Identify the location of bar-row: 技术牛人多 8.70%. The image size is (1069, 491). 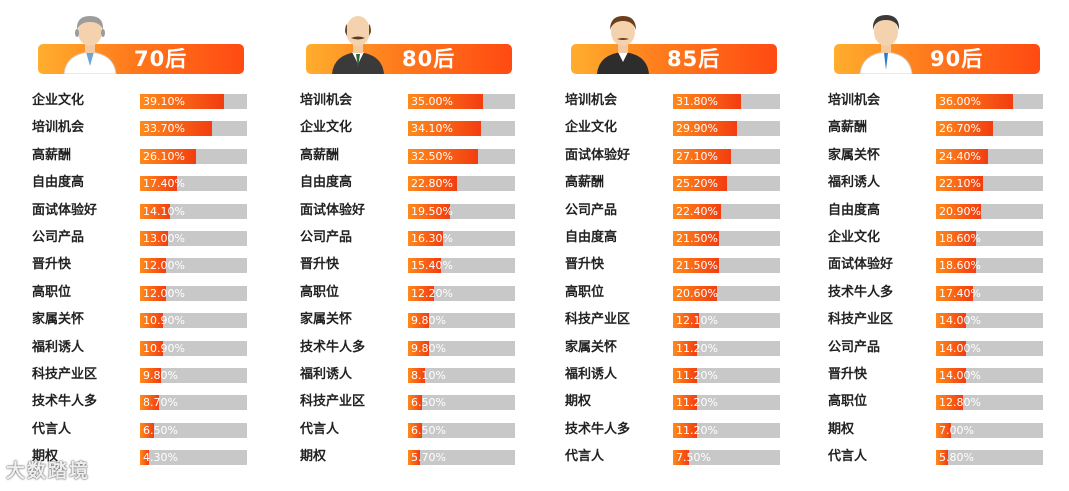
(152, 402).